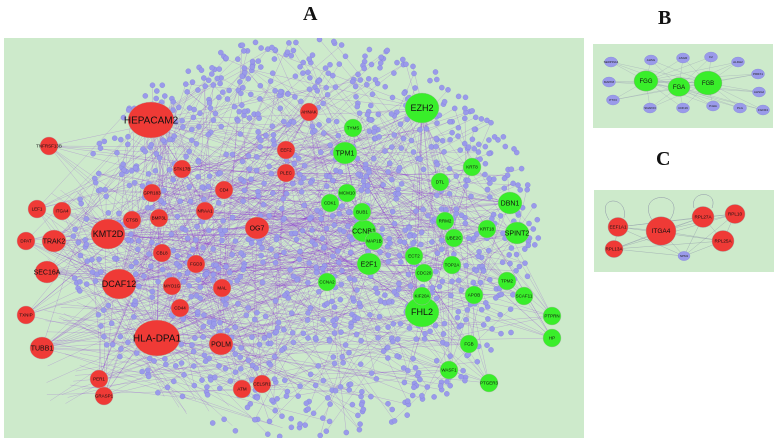 This screenshot has height=446, width=784. Describe the element at coordinates (310, 14) in the screenshot. I see `panel-a-letter: A` at that location.